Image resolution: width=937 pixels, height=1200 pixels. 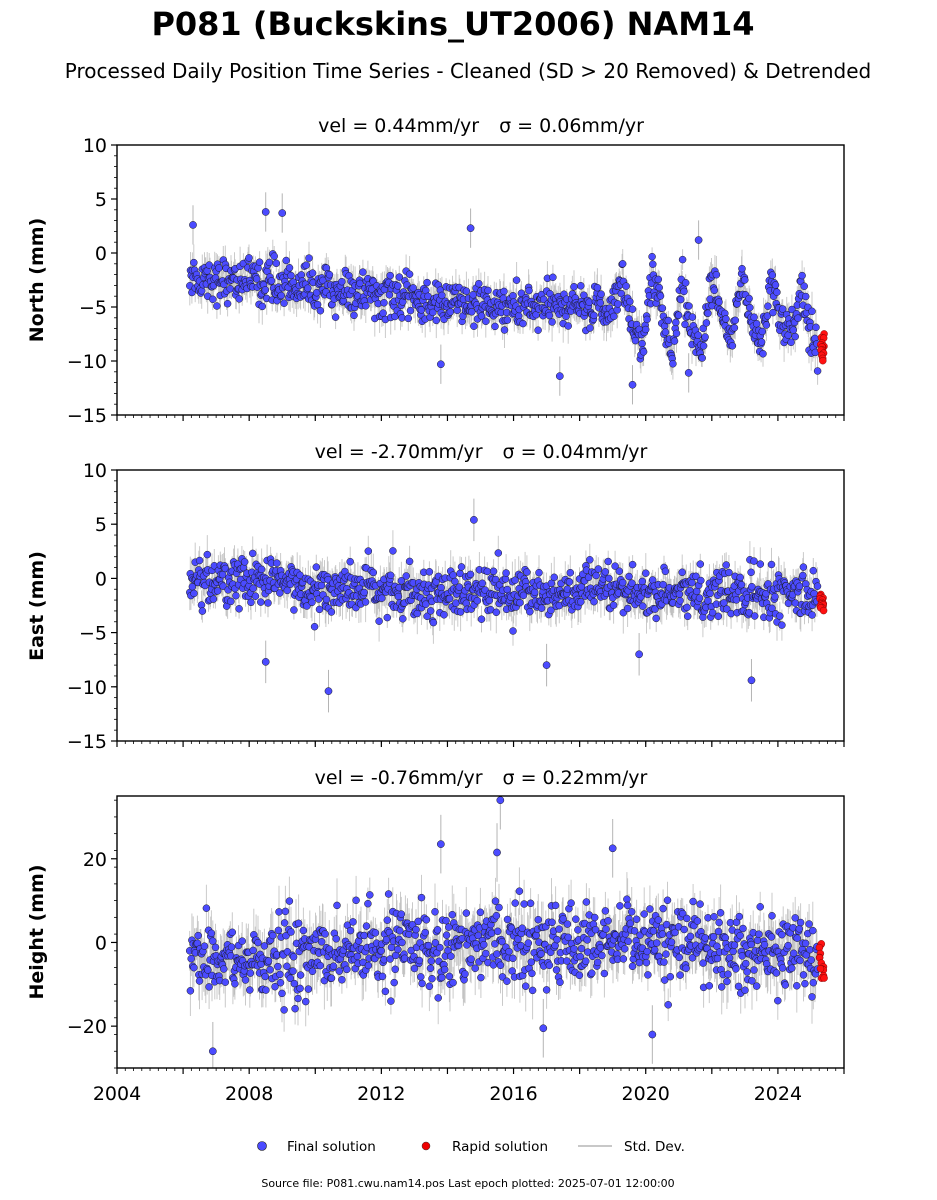 I want to click on height-panel-title: vel = -0.76mm/yr σ = 0.22mm/yr, so click(x=481, y=778).